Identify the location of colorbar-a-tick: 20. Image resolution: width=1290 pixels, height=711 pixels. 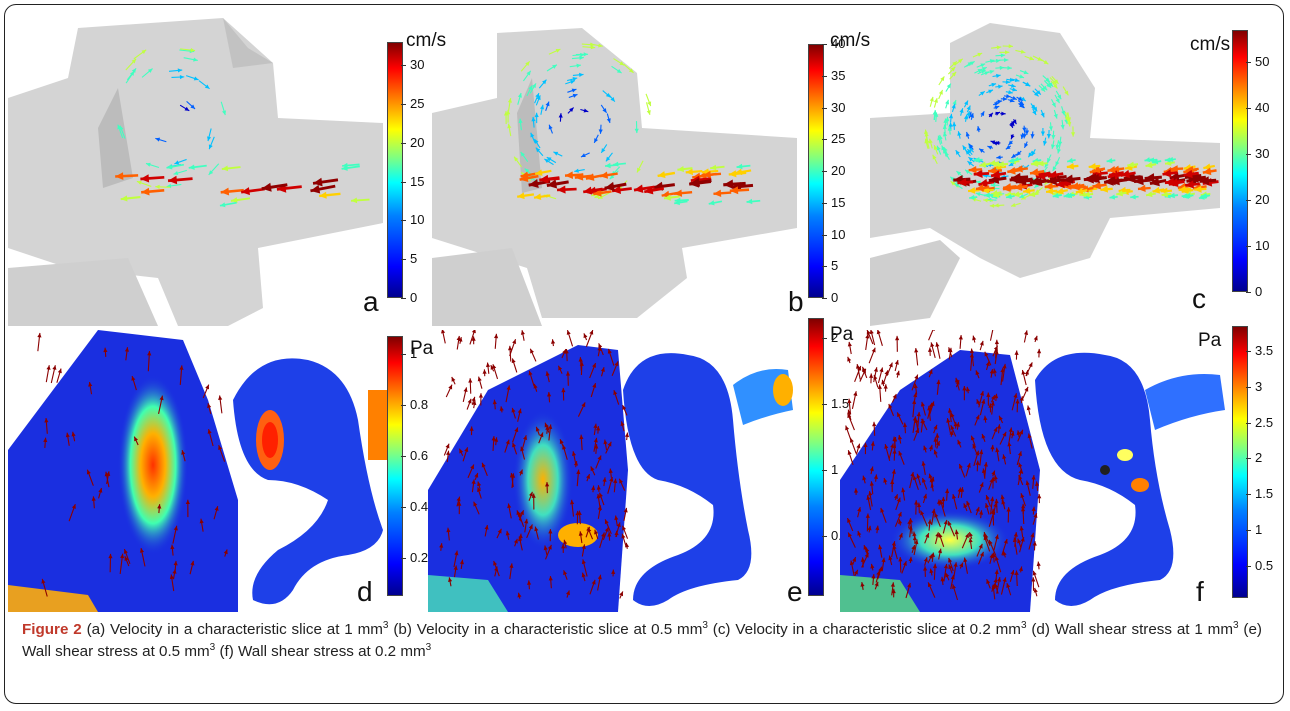
(412, 142).